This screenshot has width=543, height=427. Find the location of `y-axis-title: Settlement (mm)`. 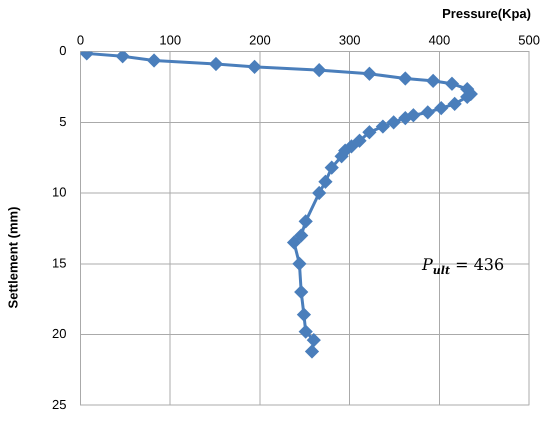

y-axis-title: Settlement (mm) is located at coordinates (13, 258).